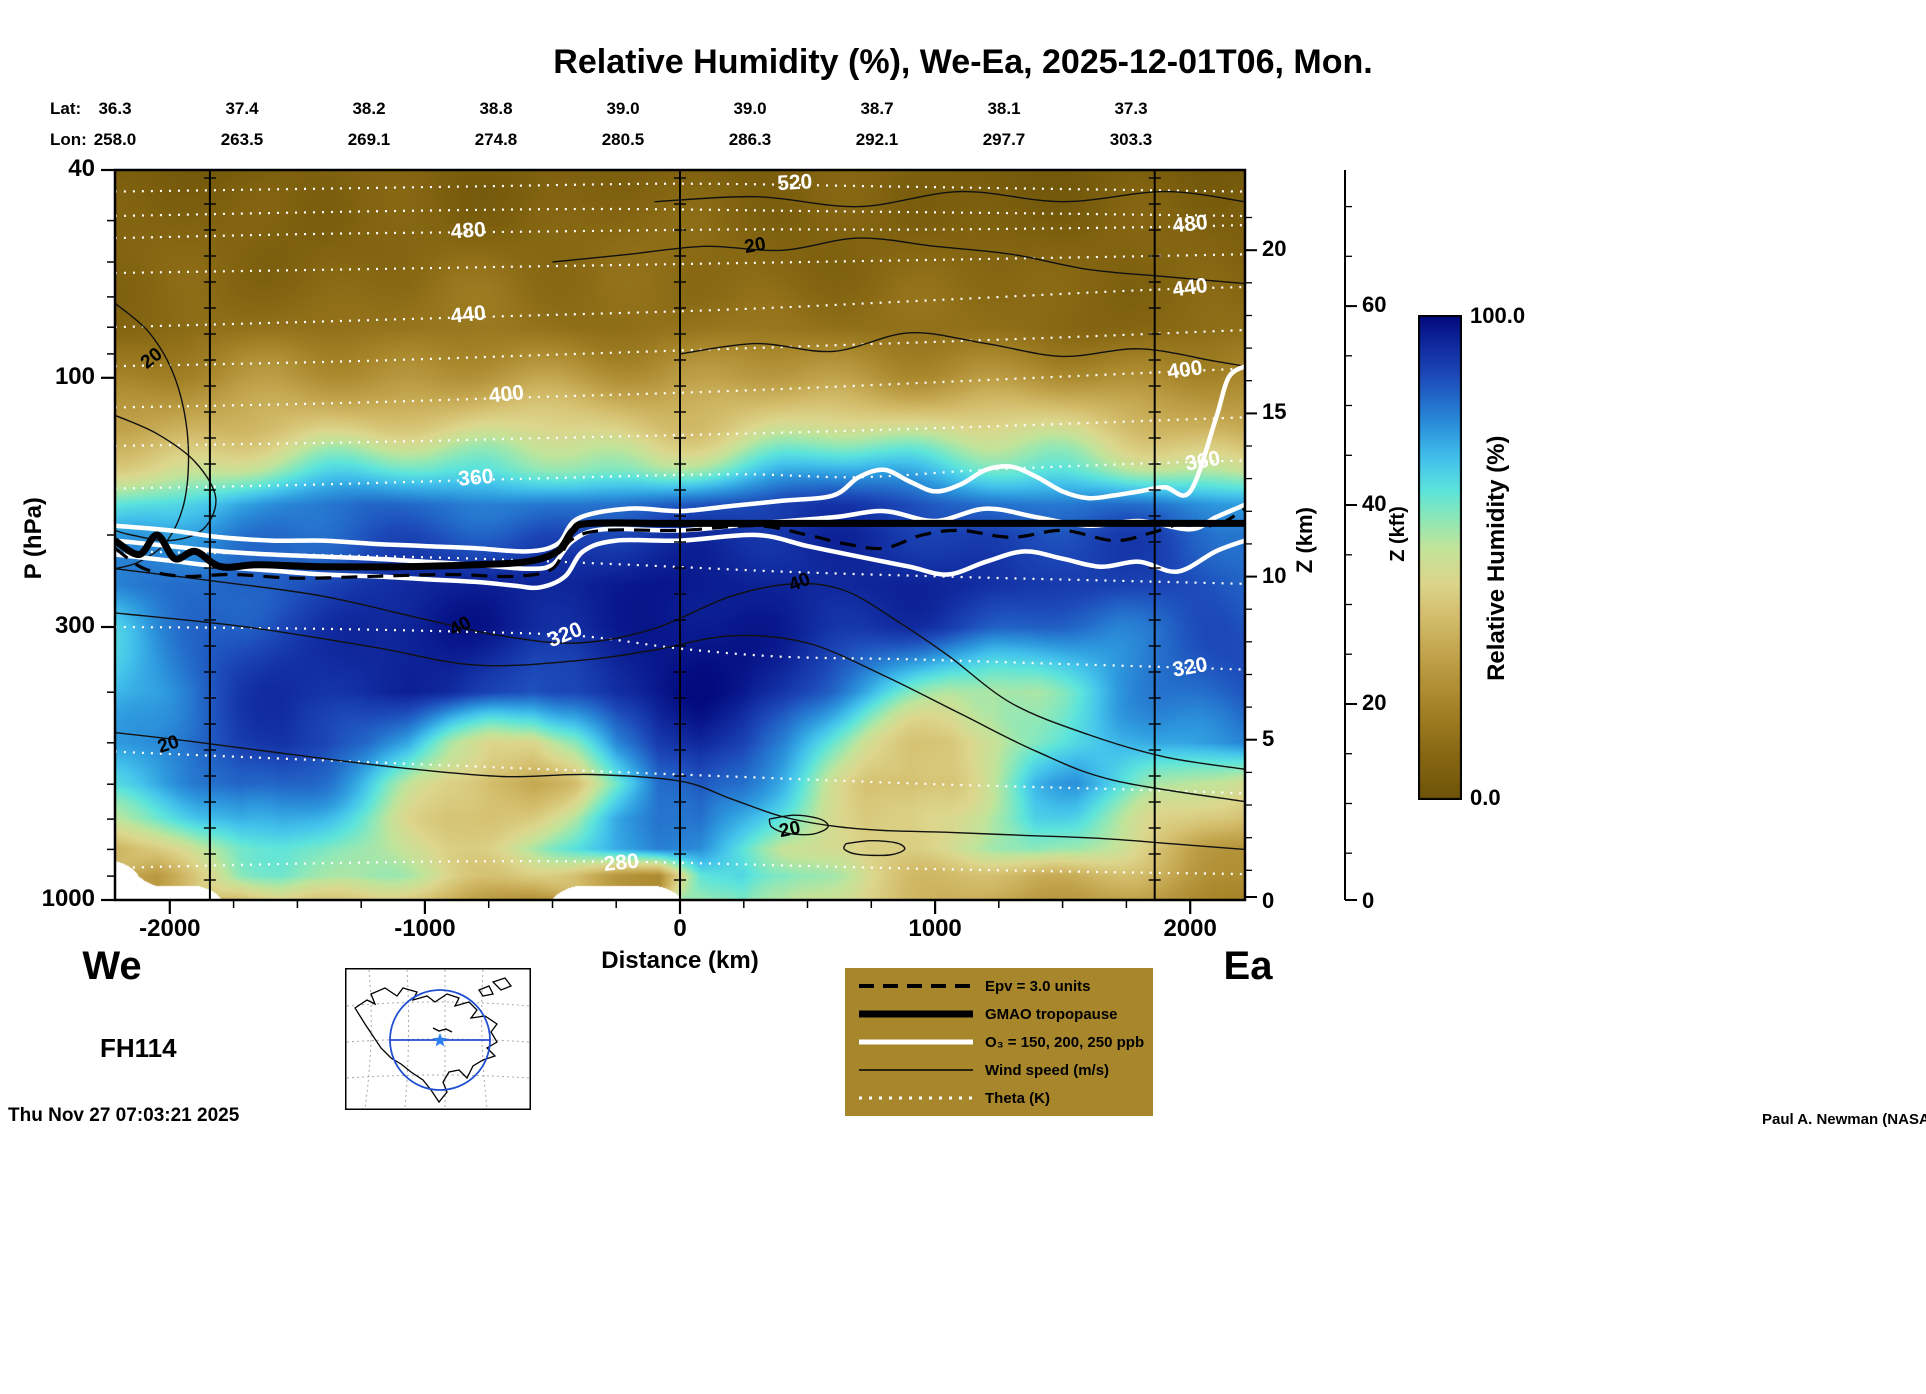  What do you see at coordinates (112, 966) in the screenshot?
I see `endpoint-west-label: We` at bounding box center [112, 966].